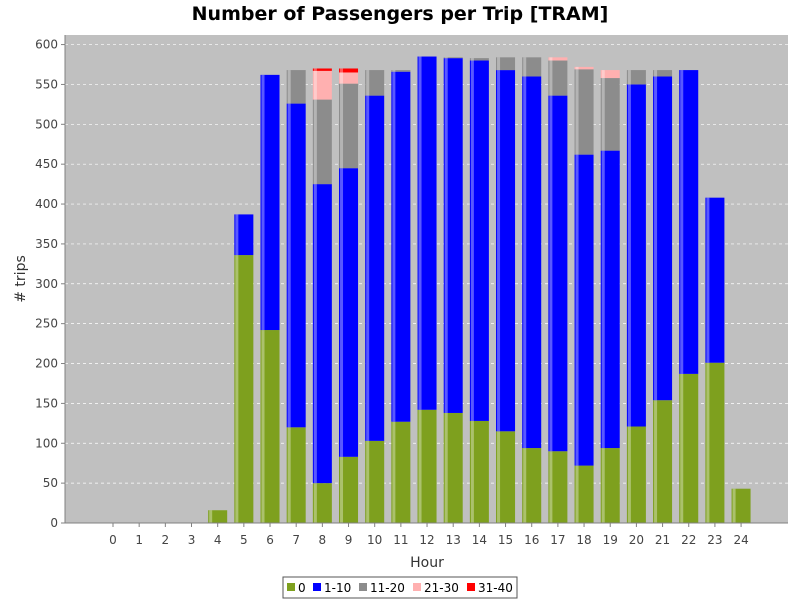 The image size is (800, 600). What do you see at coordinates (192, 540) in the screenshot?
I see `x-tick-label: 3` at bounding box center [192, 540].